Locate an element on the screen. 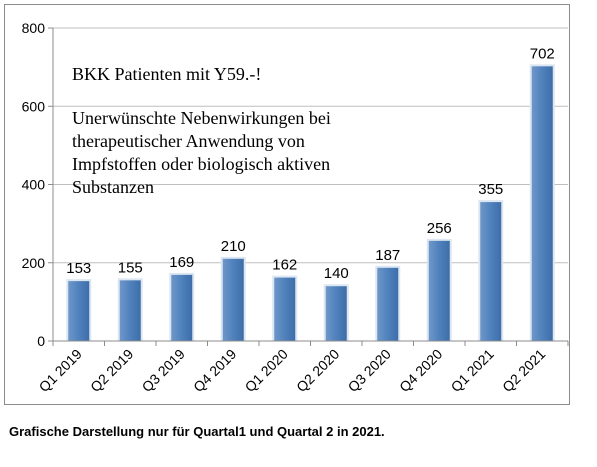  y-tick-label-400: 400 is located at coordinates (34, 185).